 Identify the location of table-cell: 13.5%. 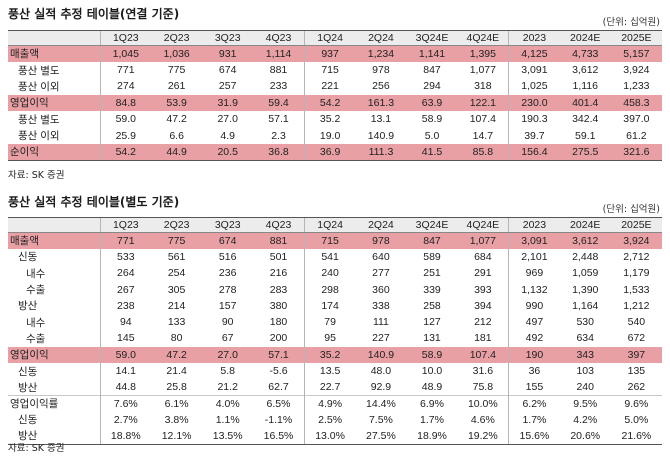
(228, 436).